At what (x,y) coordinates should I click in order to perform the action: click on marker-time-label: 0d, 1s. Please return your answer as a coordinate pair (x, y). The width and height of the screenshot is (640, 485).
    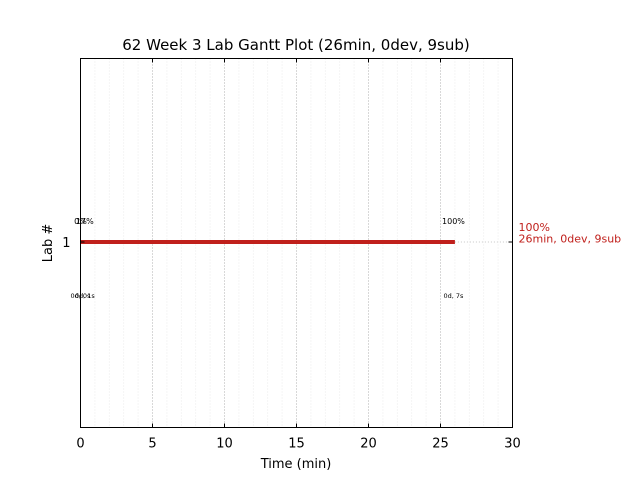
    Looking at the image, I should click on (85, 296).